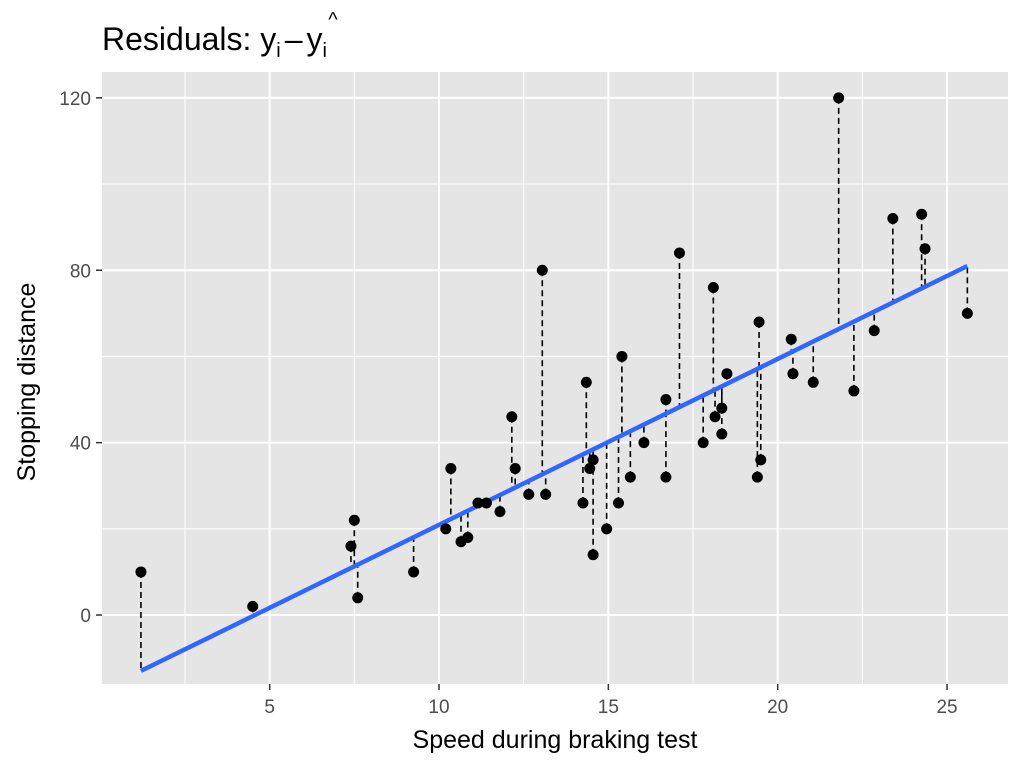  Describe the element at coordinates (27, 382) in the screenshot. I see `y-axis-label: Stopping distance` at that location.